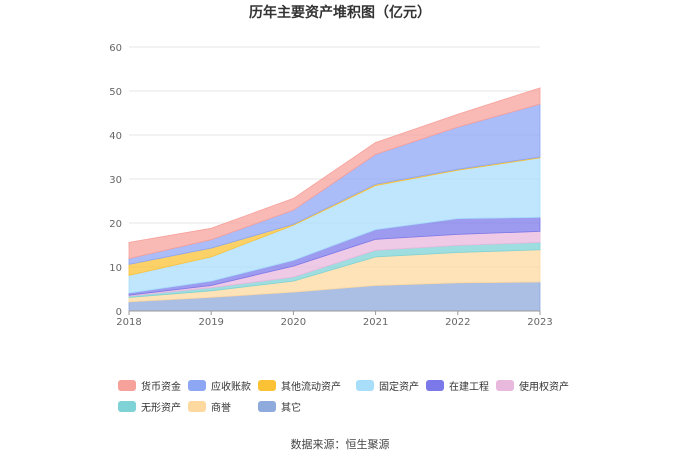 This screenshot has height=460, width=680. What do you see at coordinates (340, 13) in the screenshot?
I see `chart-title: 历年主要资产堆积图（亿元）` at bounding box center [340, 13].